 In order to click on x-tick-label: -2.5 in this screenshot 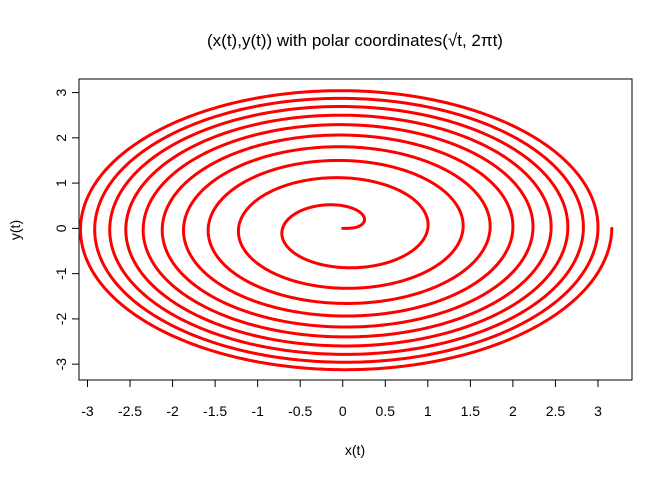, I will do `click(130, 411)`.